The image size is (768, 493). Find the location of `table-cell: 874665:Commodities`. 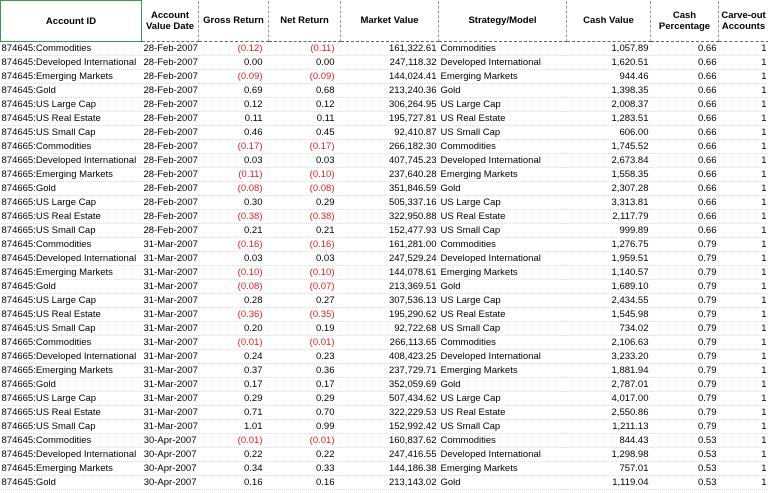

table-cell: 874665:Commodities is located at coordinates (71, 342).